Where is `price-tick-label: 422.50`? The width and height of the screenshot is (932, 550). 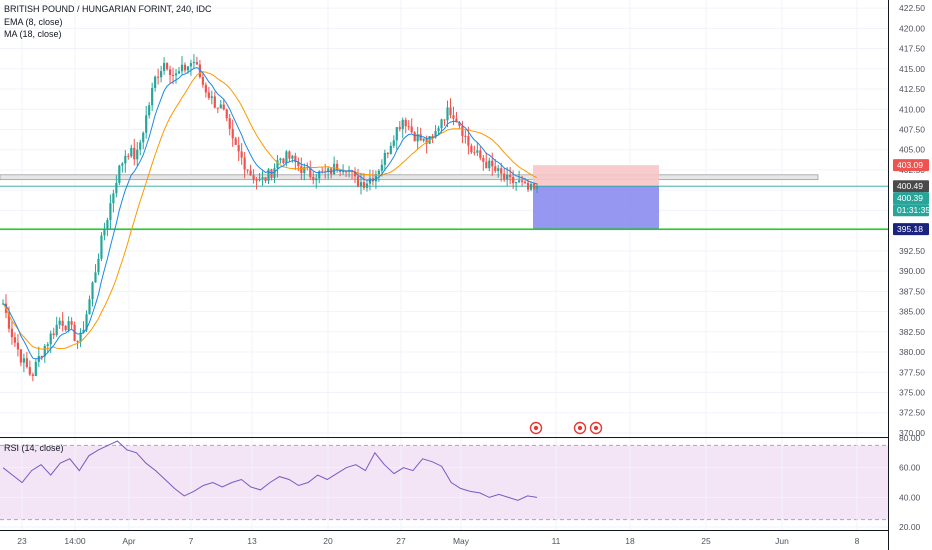 price-tick-label: 422.50 is located at coordinates (912, 8).